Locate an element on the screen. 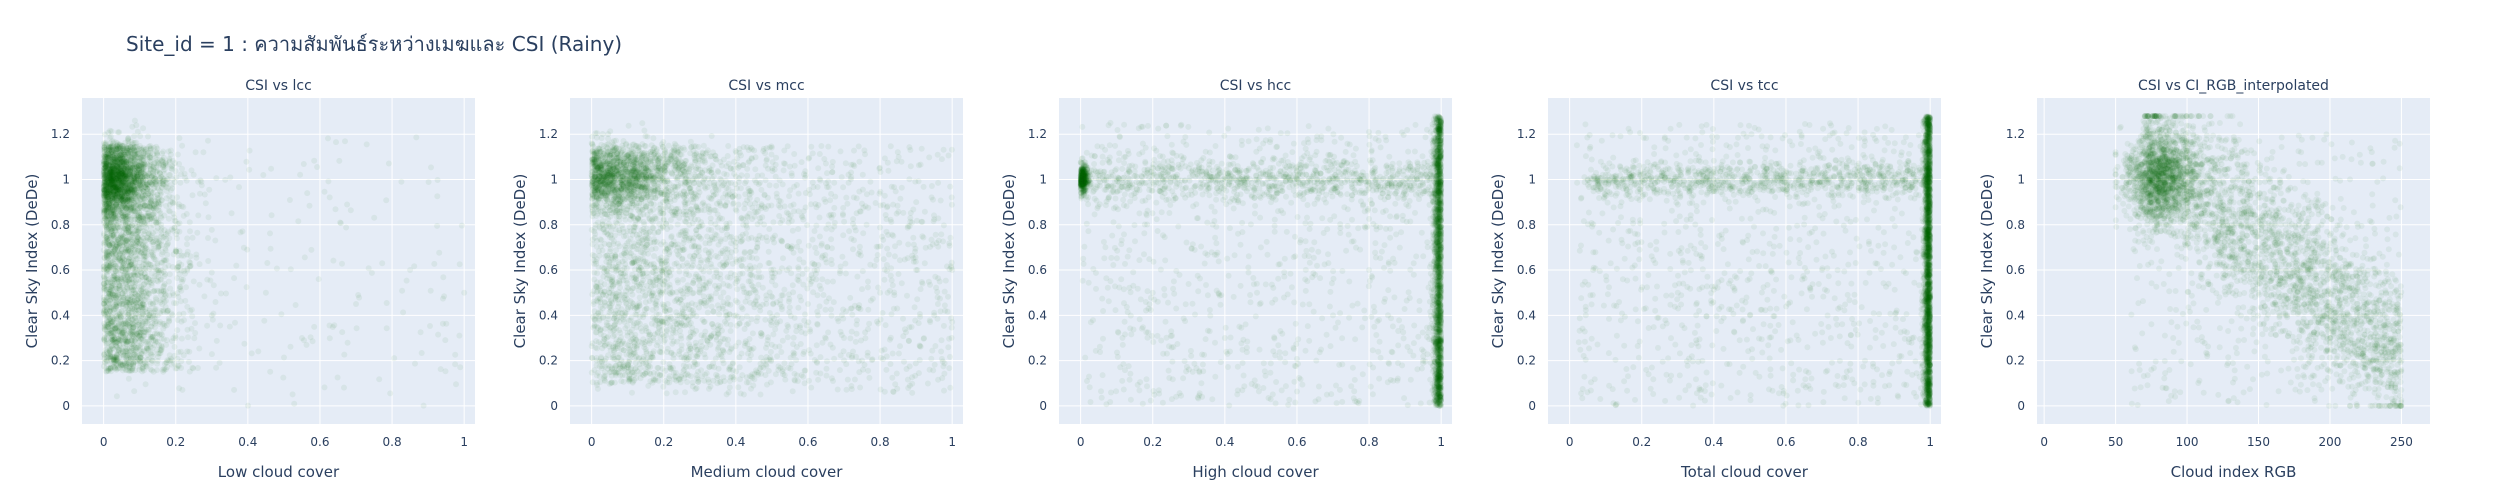 This screenshot has height=500, width=2500. y-tick-label: 1 is located at coordinates (554, 180).